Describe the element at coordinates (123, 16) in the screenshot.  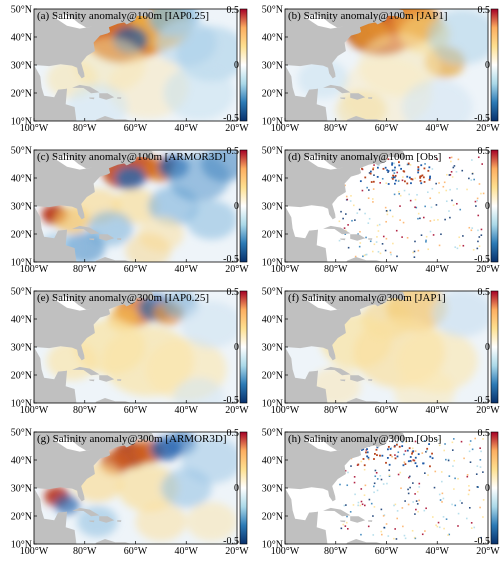
I see `panel-title: (a) Salinity anomaly@100m [IAP0.25]` at that location.